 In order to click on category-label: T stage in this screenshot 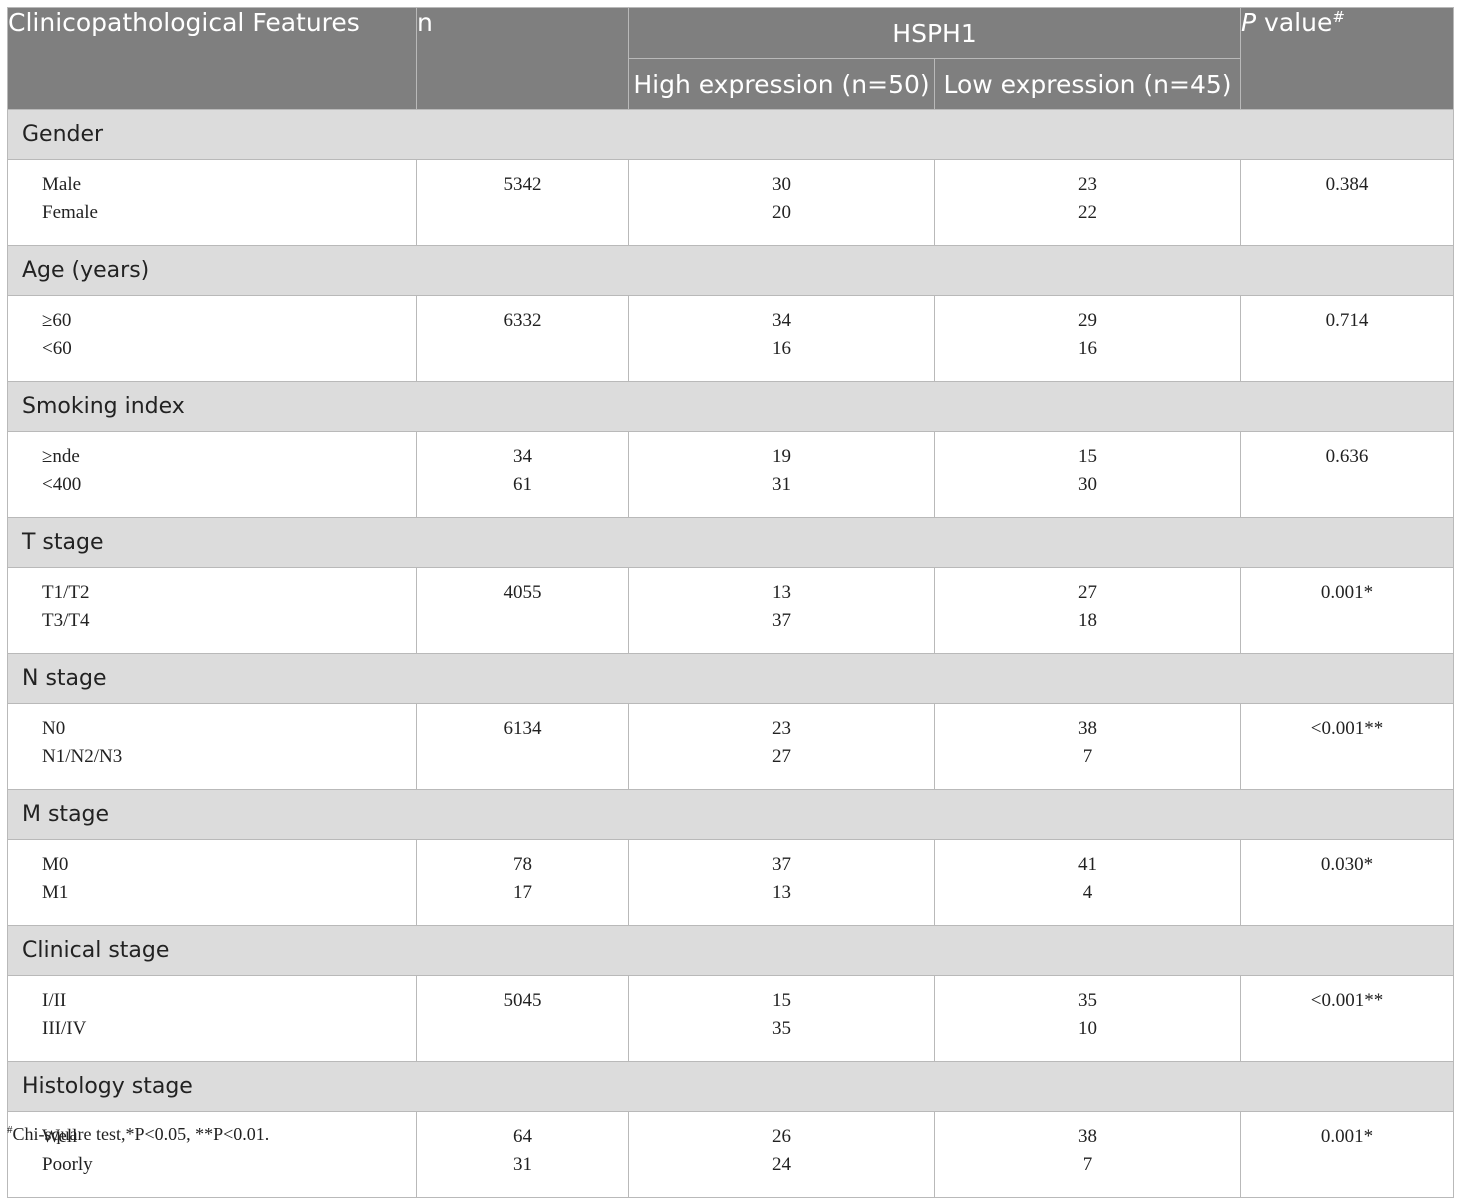, I will do `click(730, 542)`.